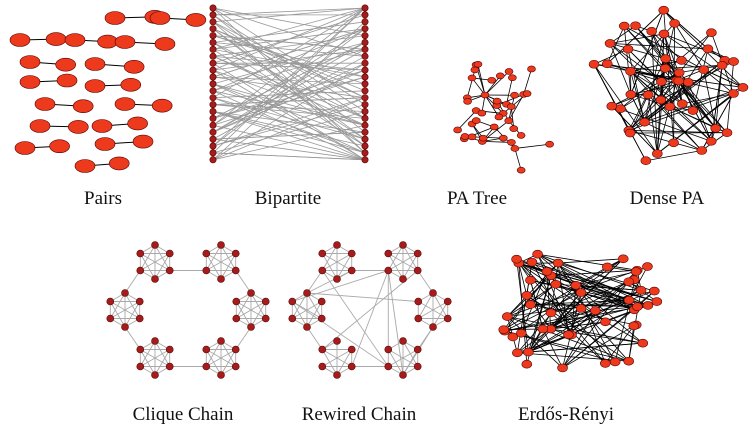 Image resolution: width=752 pixels, height=430 pixels. Describe the element at coordinates (359, 414) in the screenshot. I see `panel-label: Rewired Chain` at that location.